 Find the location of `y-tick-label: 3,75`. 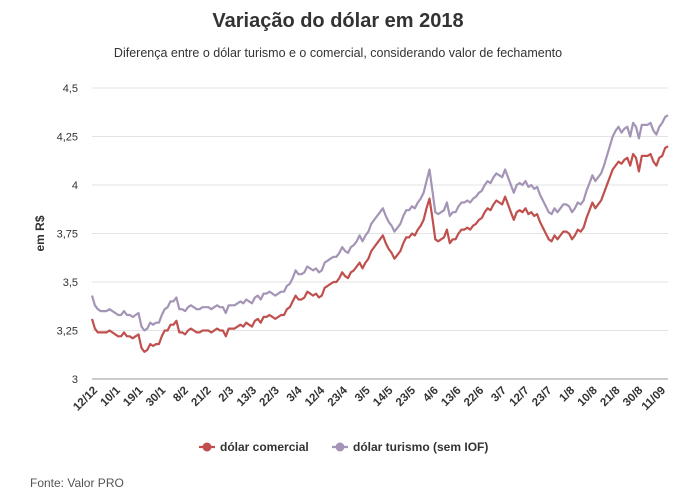

y-tick-label: 3,75 is located at coordinates (67, 235).